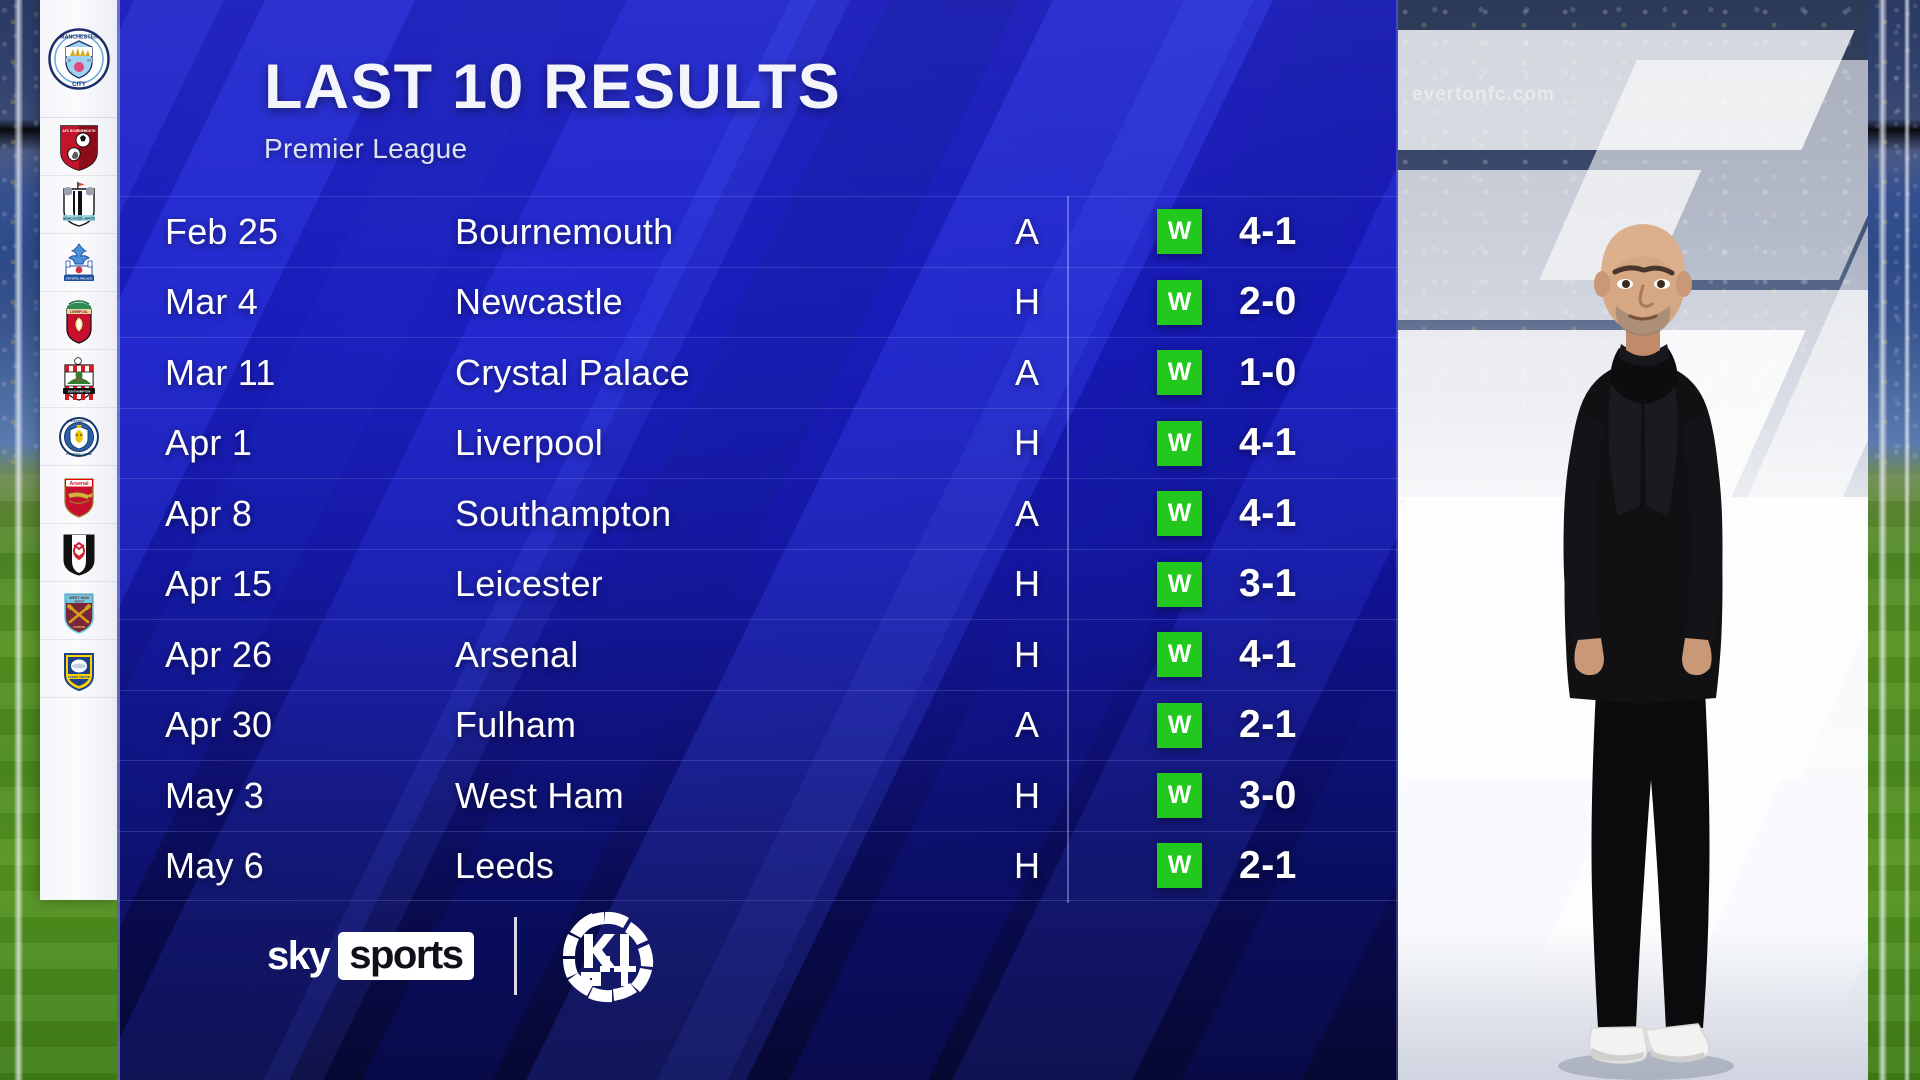  What do you see at coordinates (757, 372) in the screenshot?
I see `table-row: Mar 11 Crystal Palace A W 1-0` at bounding box center [757, 372].